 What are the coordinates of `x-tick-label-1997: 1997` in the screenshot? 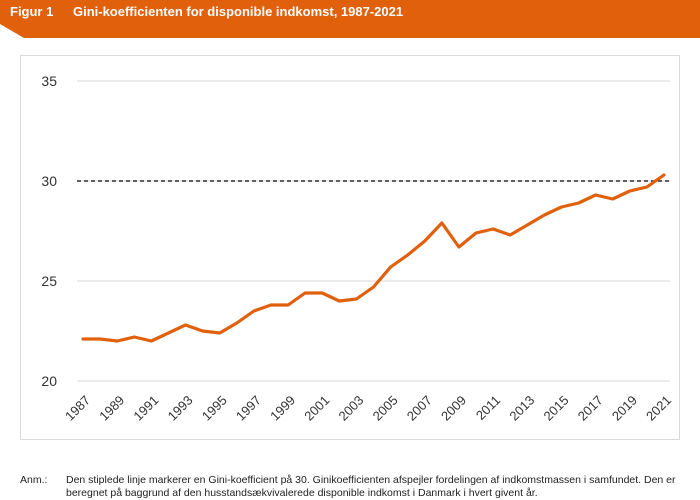 It's located at (248, 408).